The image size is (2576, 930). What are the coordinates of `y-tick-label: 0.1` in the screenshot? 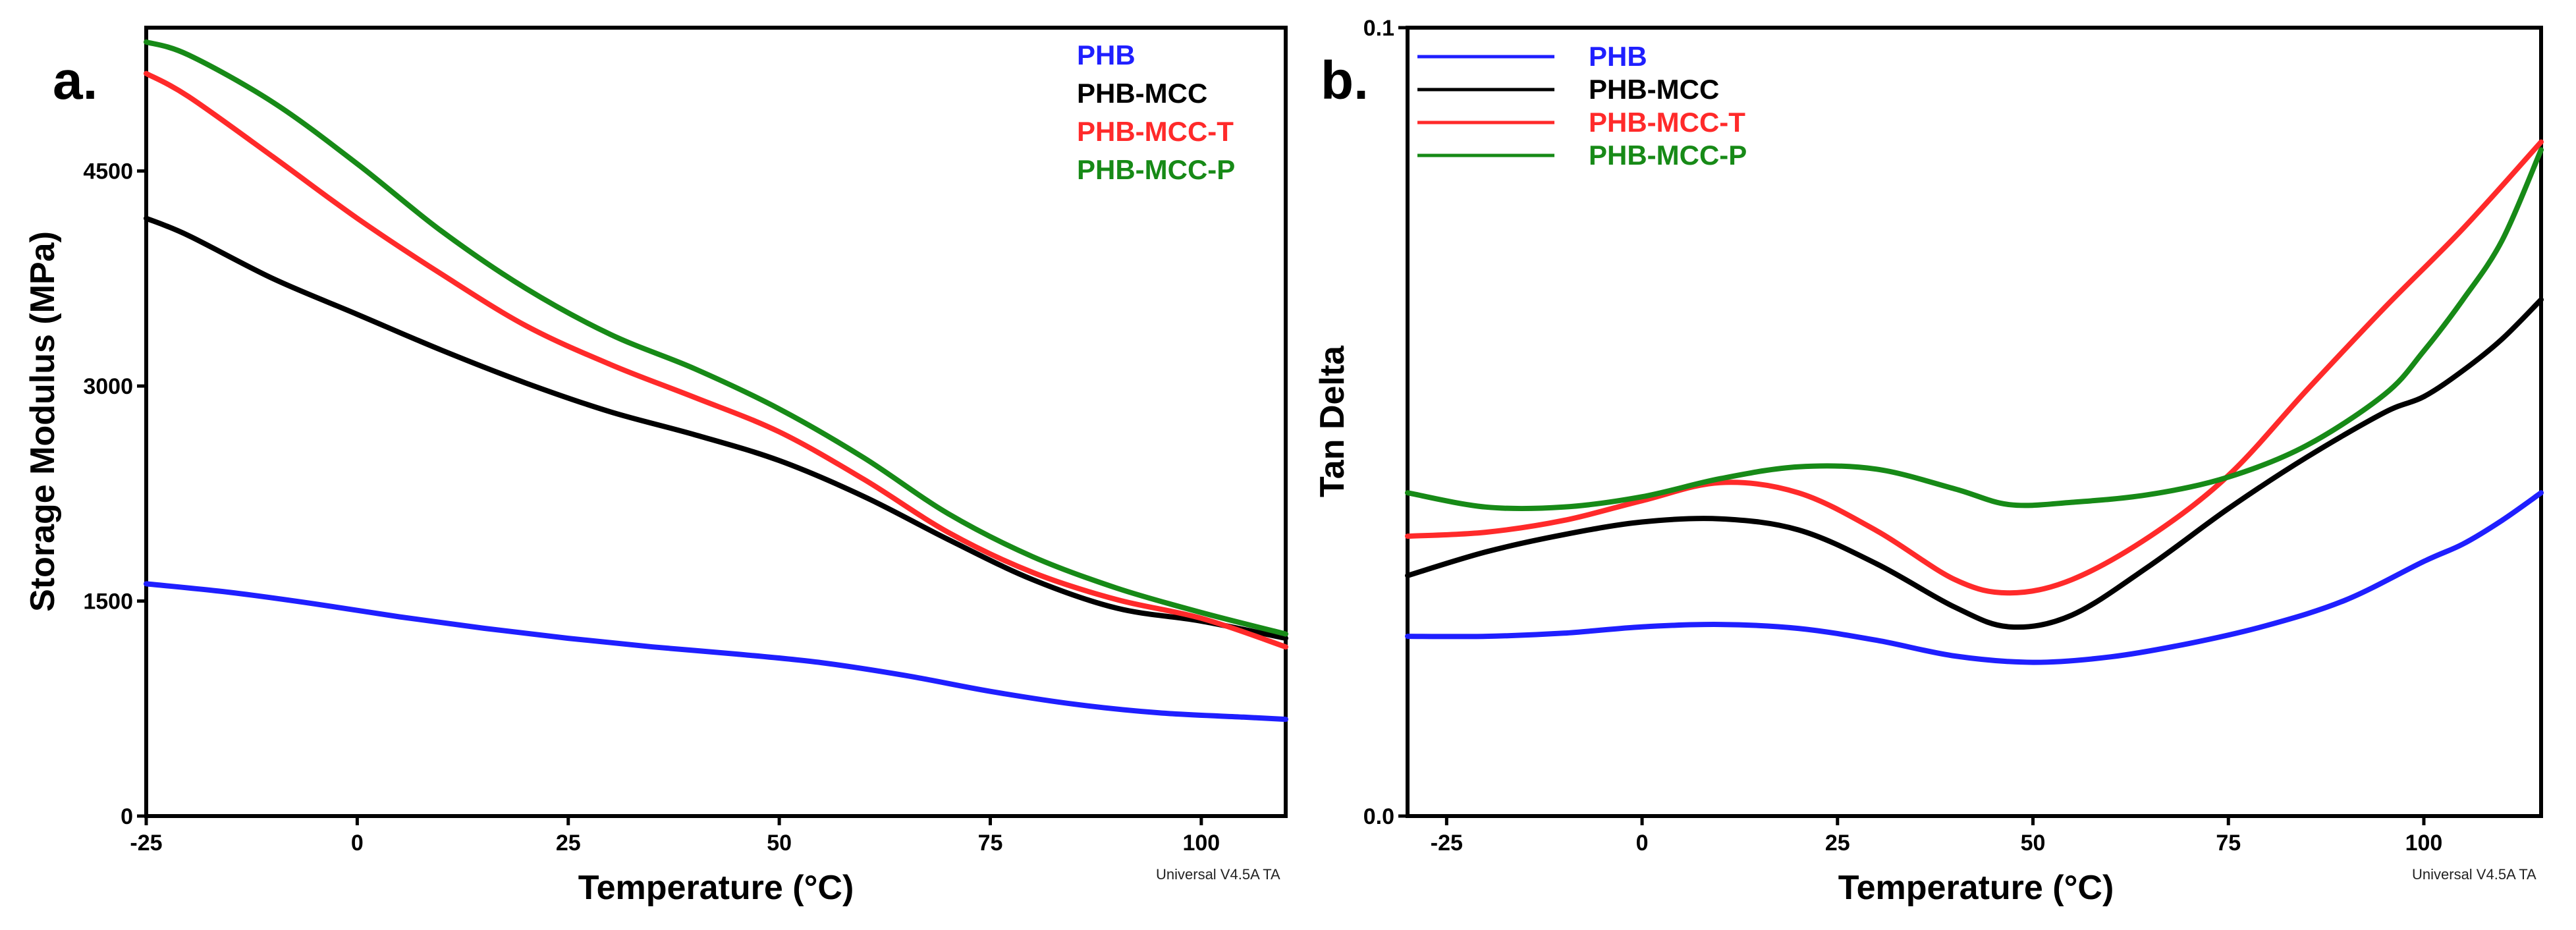 It's located at (1378, 29).